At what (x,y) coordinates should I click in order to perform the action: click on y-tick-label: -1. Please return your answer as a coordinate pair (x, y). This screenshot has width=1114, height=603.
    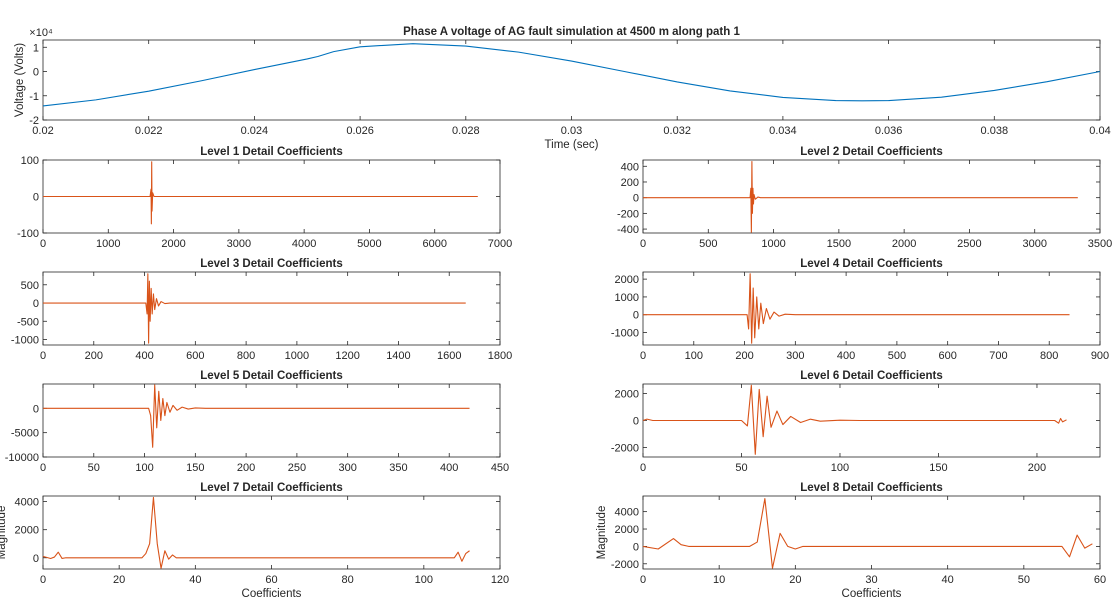
    Looking at the image, I should click on (34, 97).